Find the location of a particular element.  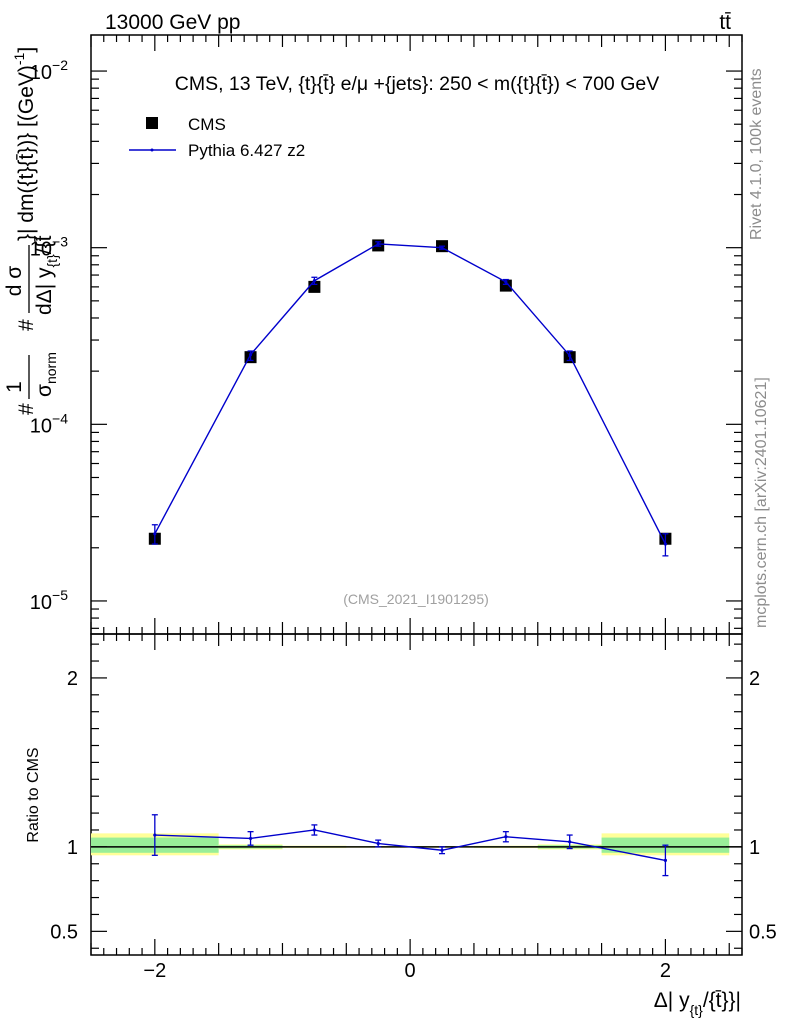

legend-label-pythia: Pythia 6.427 z2 is located at coordinates (246, 150).